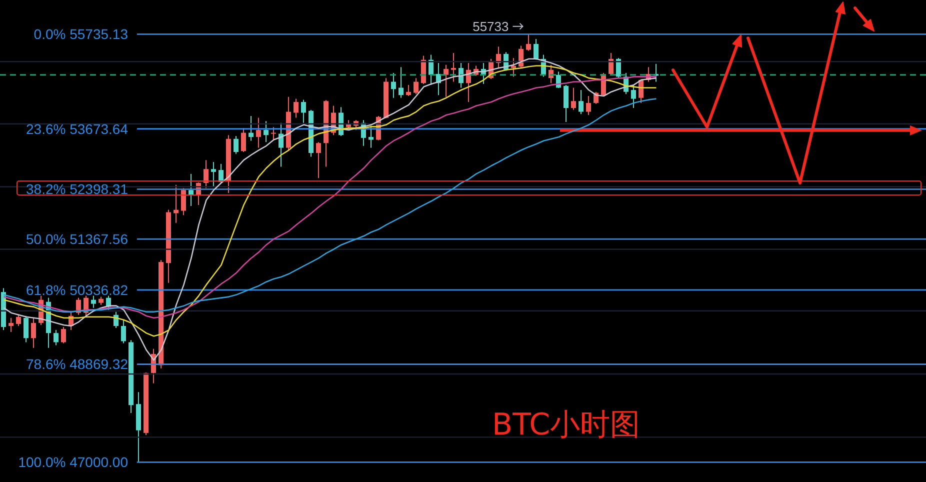  What do you see at coordinates (77, 290) in the screenshot?
I see `ref-line-label: 61.8% 50336.82` at bounding box center [77, 290].